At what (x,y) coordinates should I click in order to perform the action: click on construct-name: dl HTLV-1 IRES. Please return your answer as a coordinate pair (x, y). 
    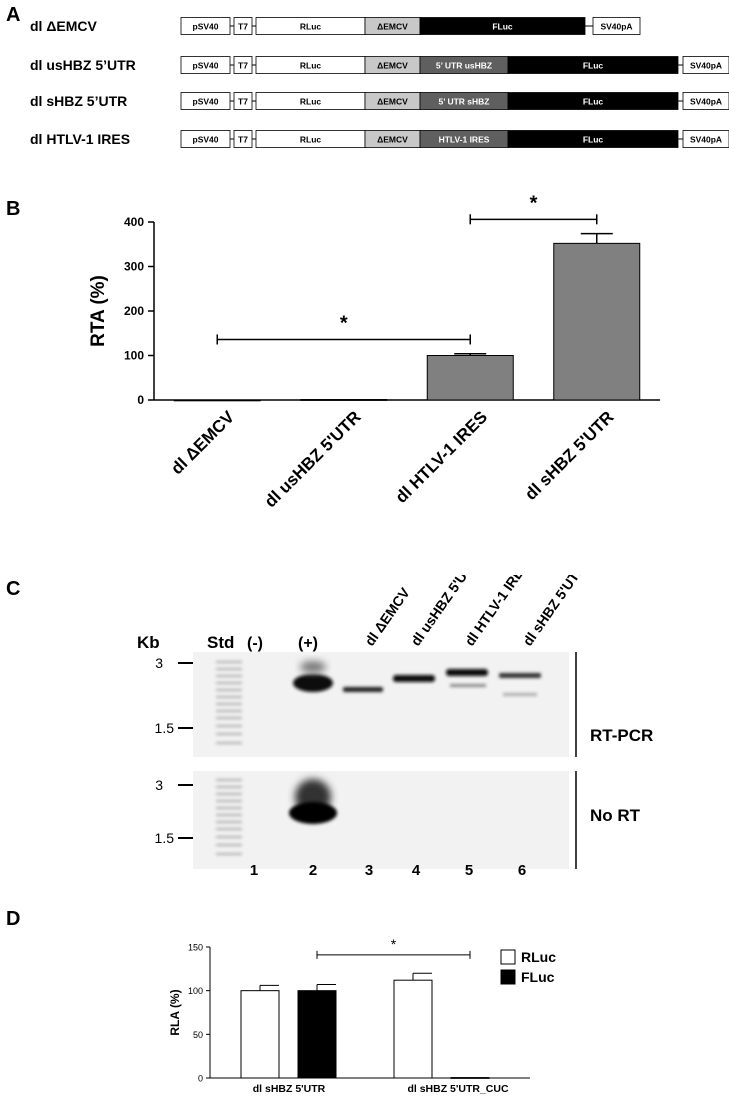
    Looking at the image, I should click on (80, 139).